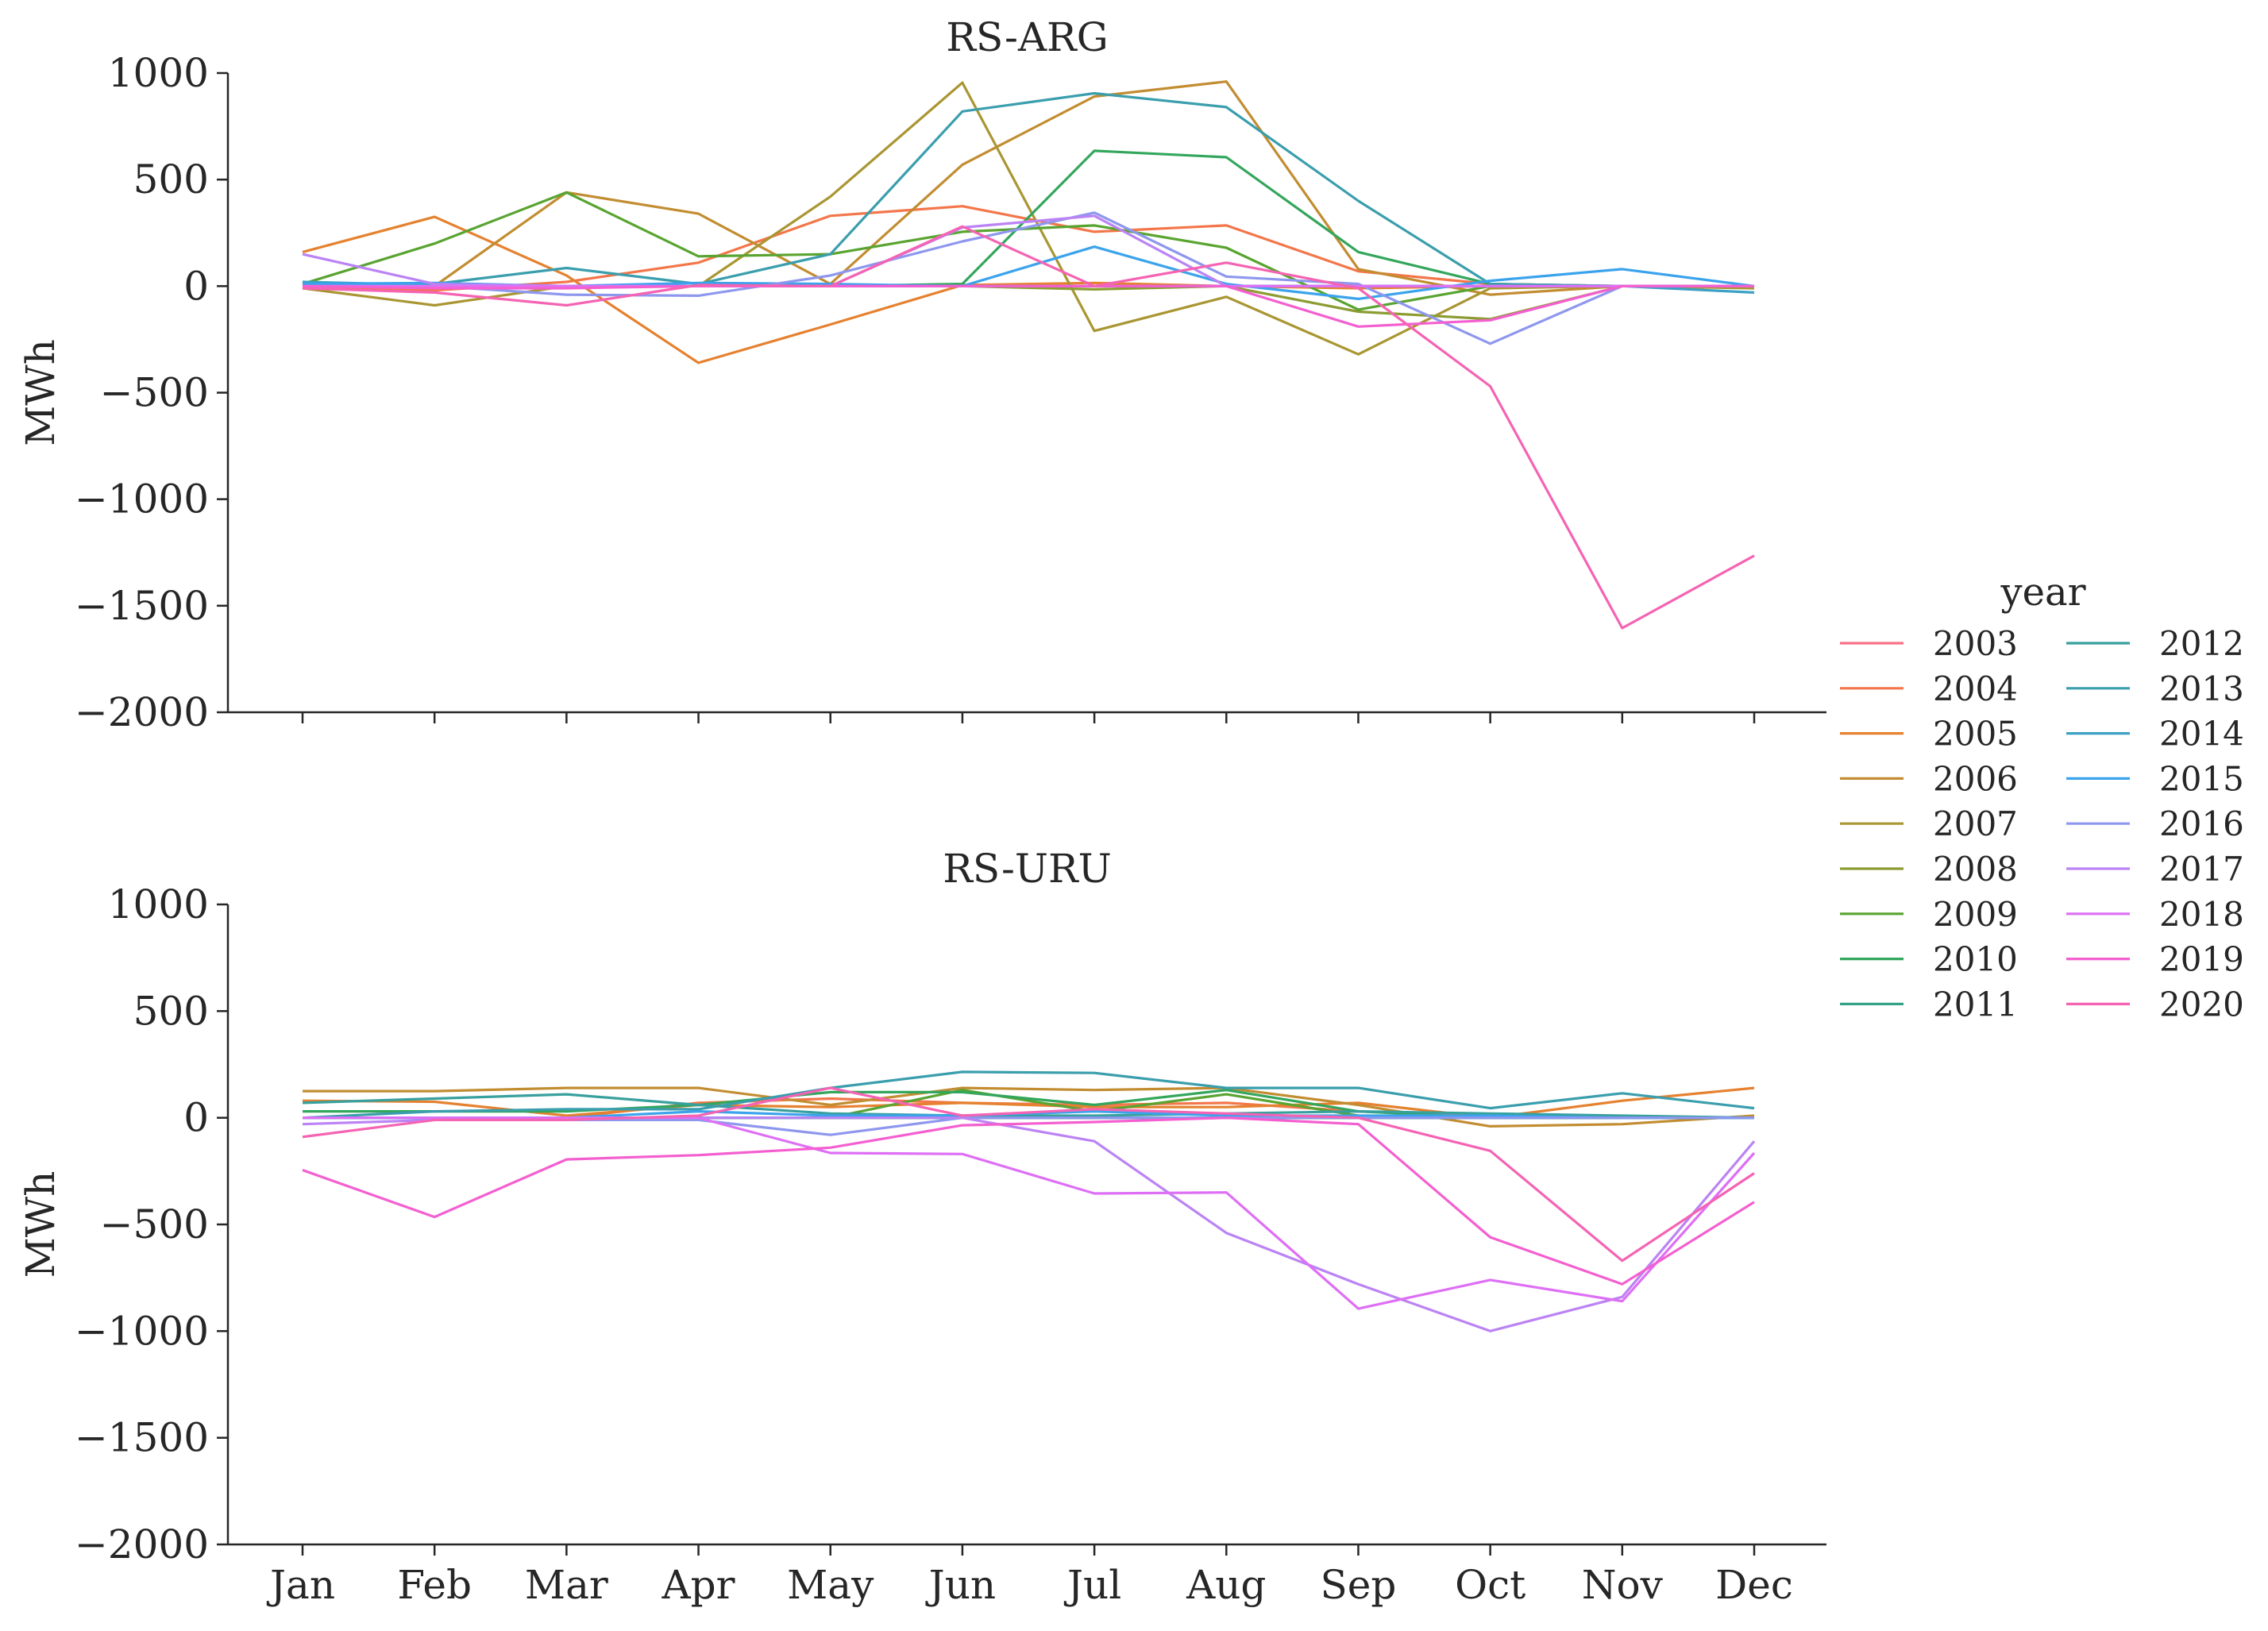  What do you see at coordinates (1027, 37) in the screenshot?
I see `panel-title: RS-ARG` at bounding box center [1027, 37].